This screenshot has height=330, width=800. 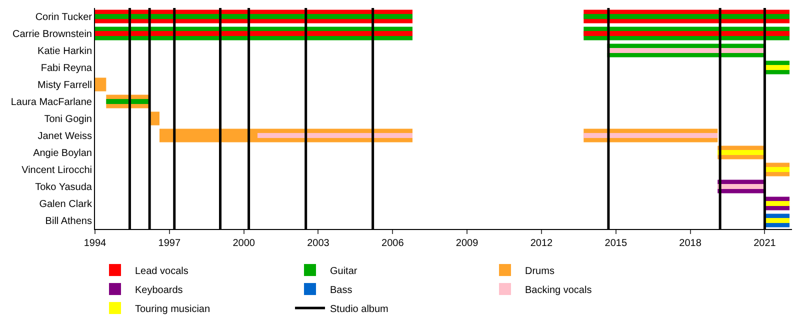 I want to click on x-tick-label: 2009, so click(x=467, y=243).